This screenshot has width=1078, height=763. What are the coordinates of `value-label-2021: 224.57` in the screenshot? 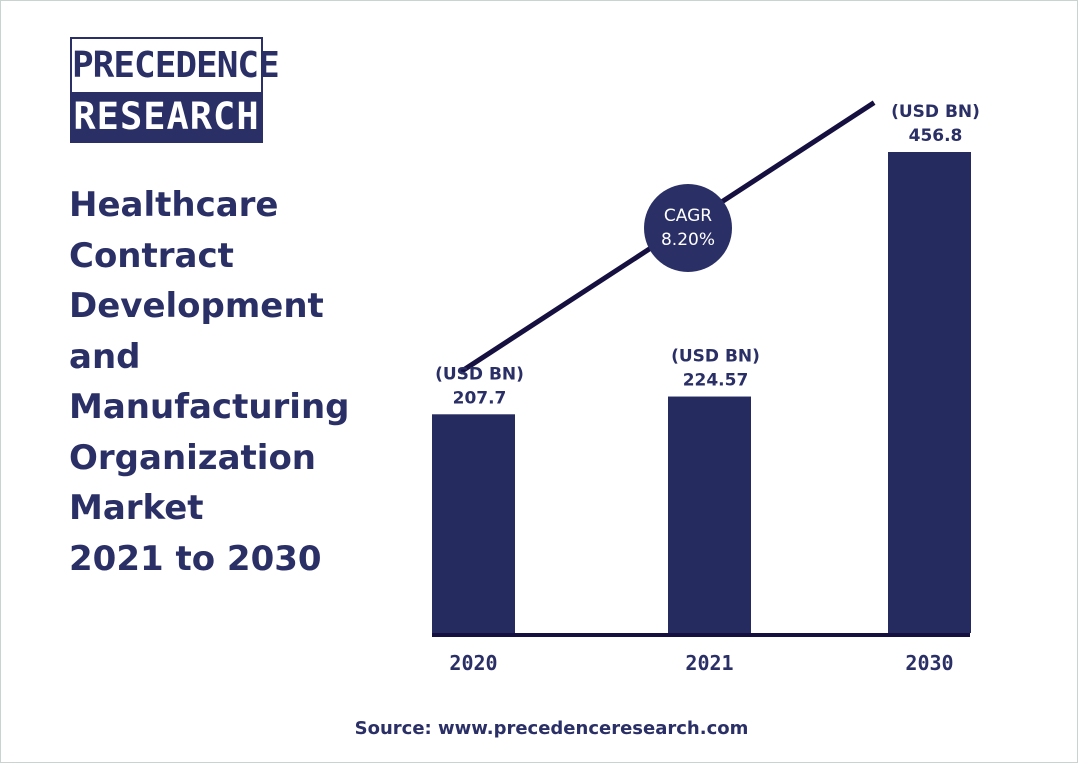 It's located at (716, 381).